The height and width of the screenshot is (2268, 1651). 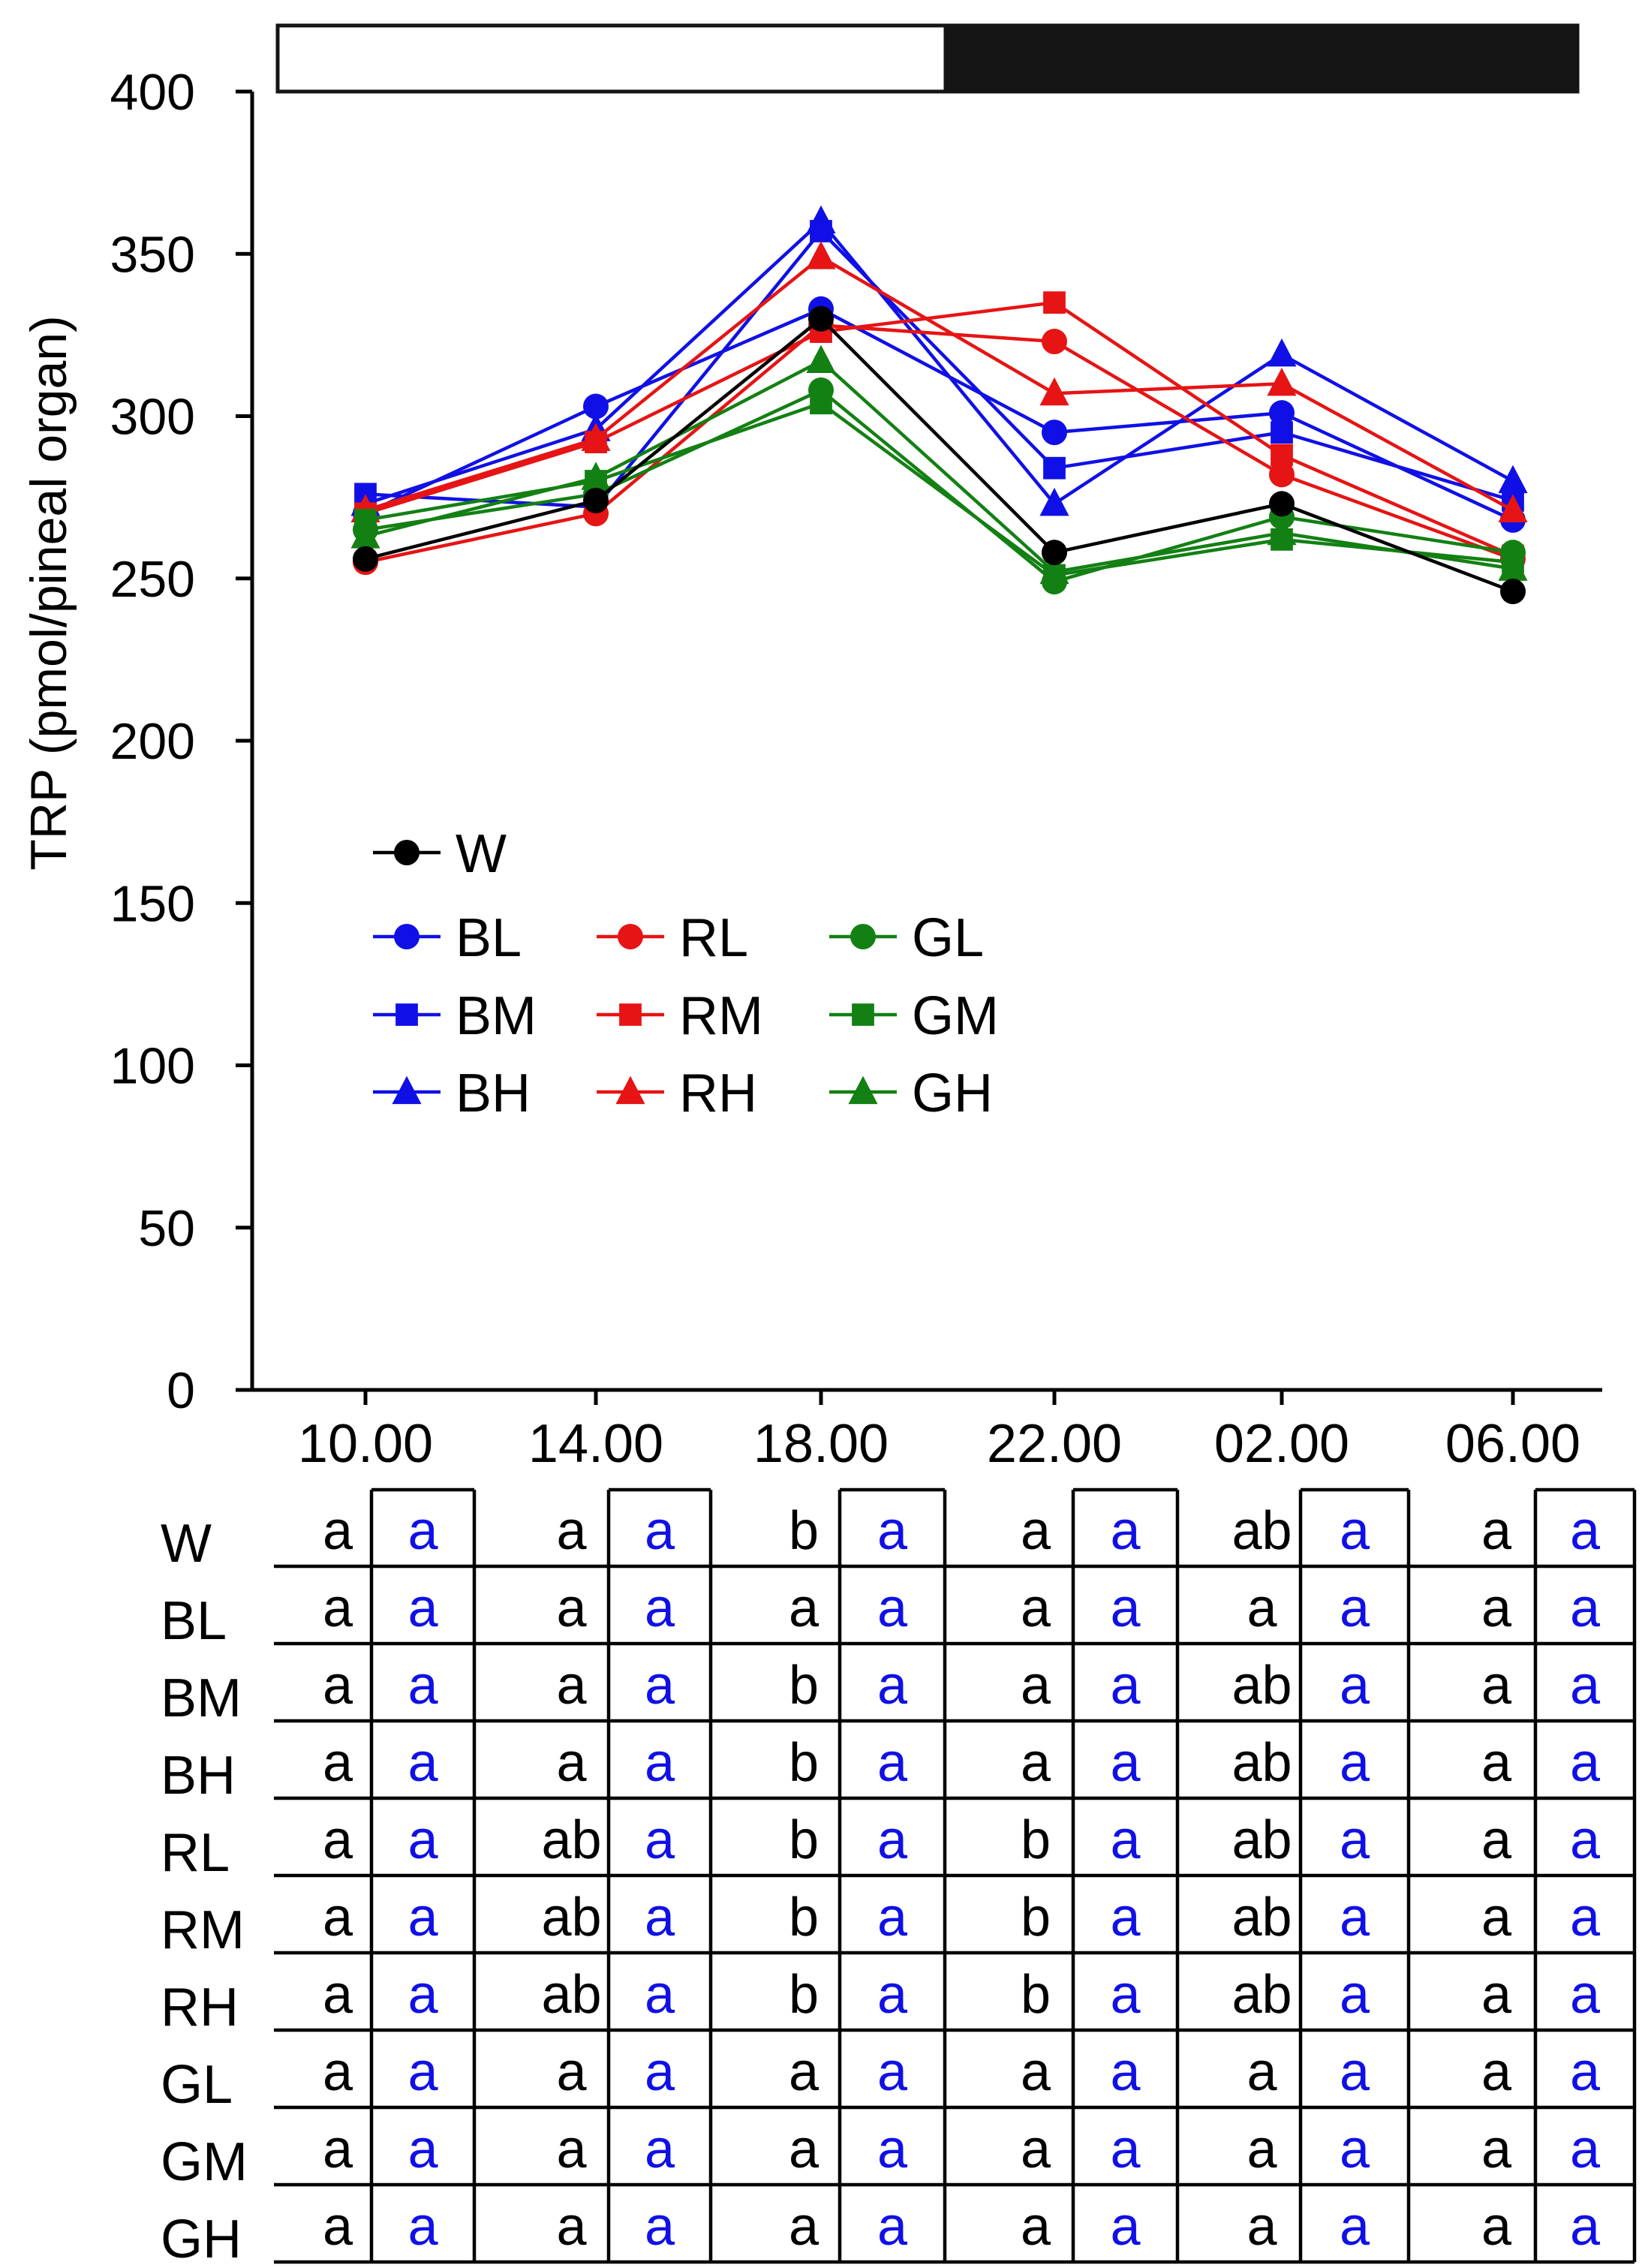 What do you see at coordinates (821, 1444) in the screenshot?
I see `x-tick-label: 18.00` at bounding box center [821, 1444].